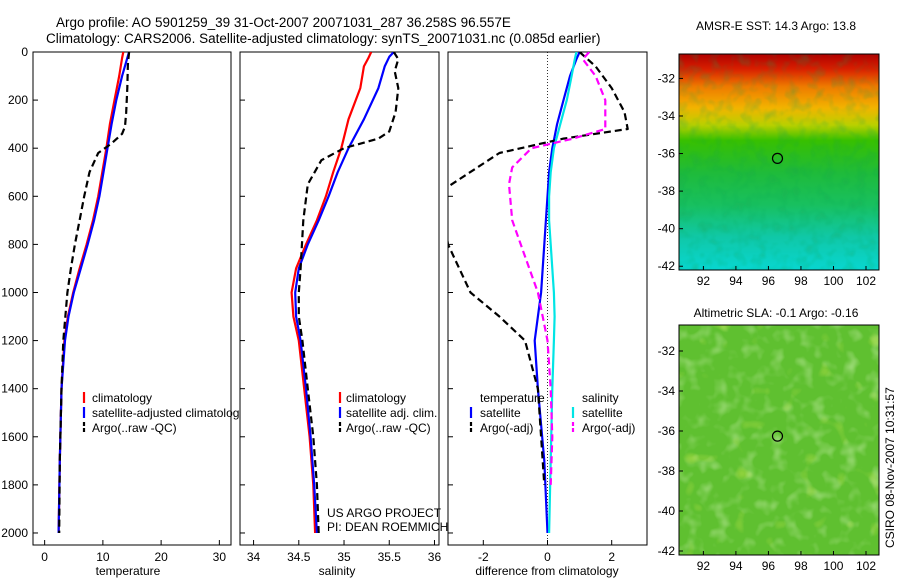  What do you see at coordinates (18, 244) in the screenshot?
I see `y-tick-label: 800` at bounding box center [18, 244].